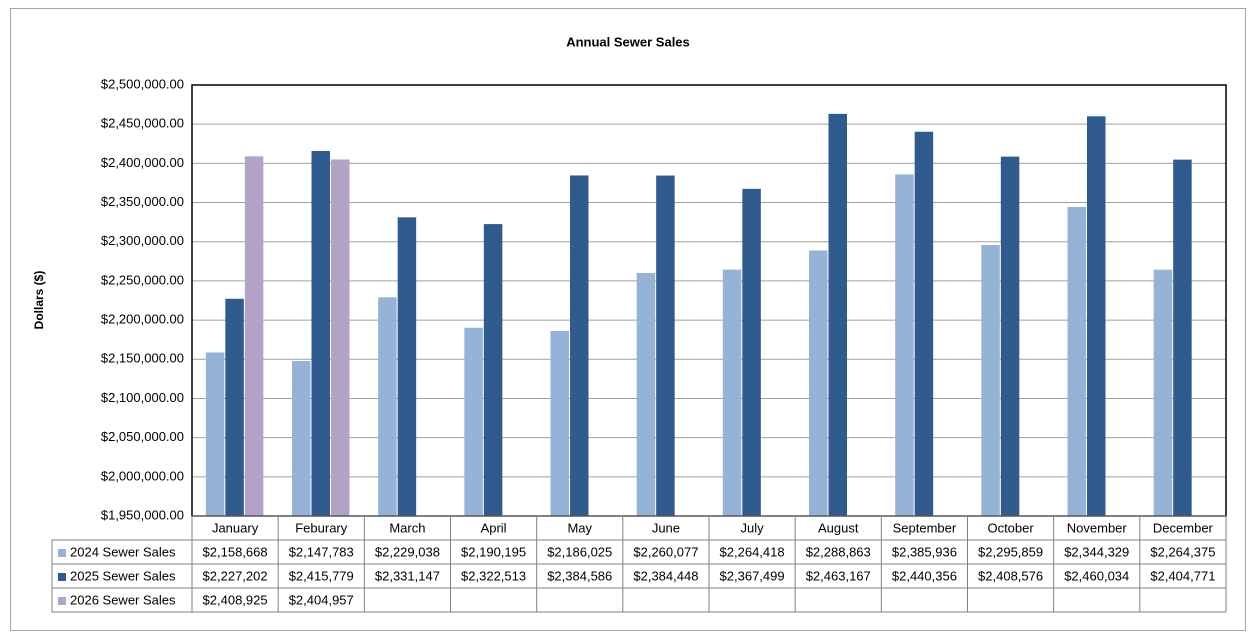 The width and height of the screenshot is (1256, 637). I want to click on x-tick-label: November, so click(1097, 527).